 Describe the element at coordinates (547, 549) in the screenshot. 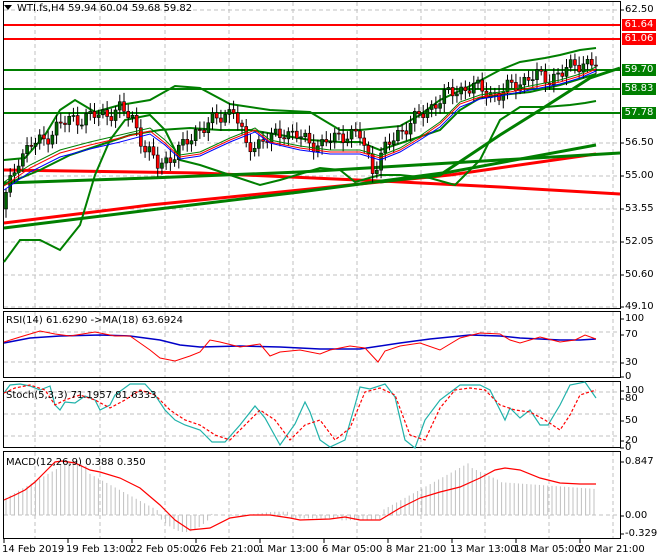

I see `time-label: 18 Mar 05:00` at that location.